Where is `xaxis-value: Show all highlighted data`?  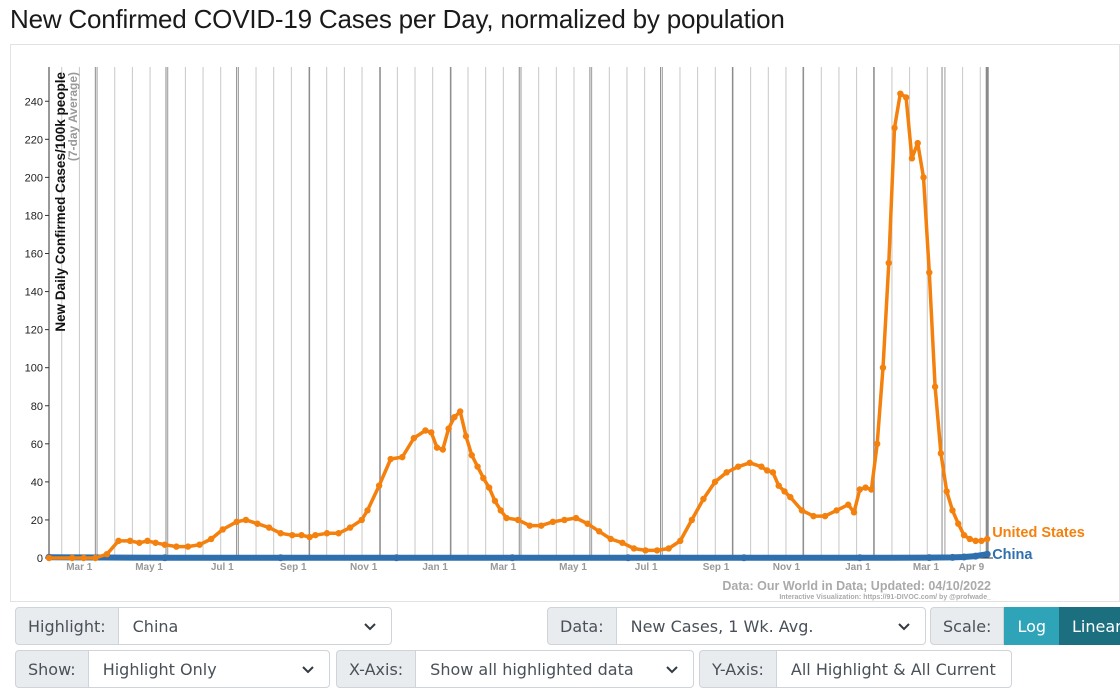 xaxis-value: Show all highlighted data is located at coordinates (532, 669).